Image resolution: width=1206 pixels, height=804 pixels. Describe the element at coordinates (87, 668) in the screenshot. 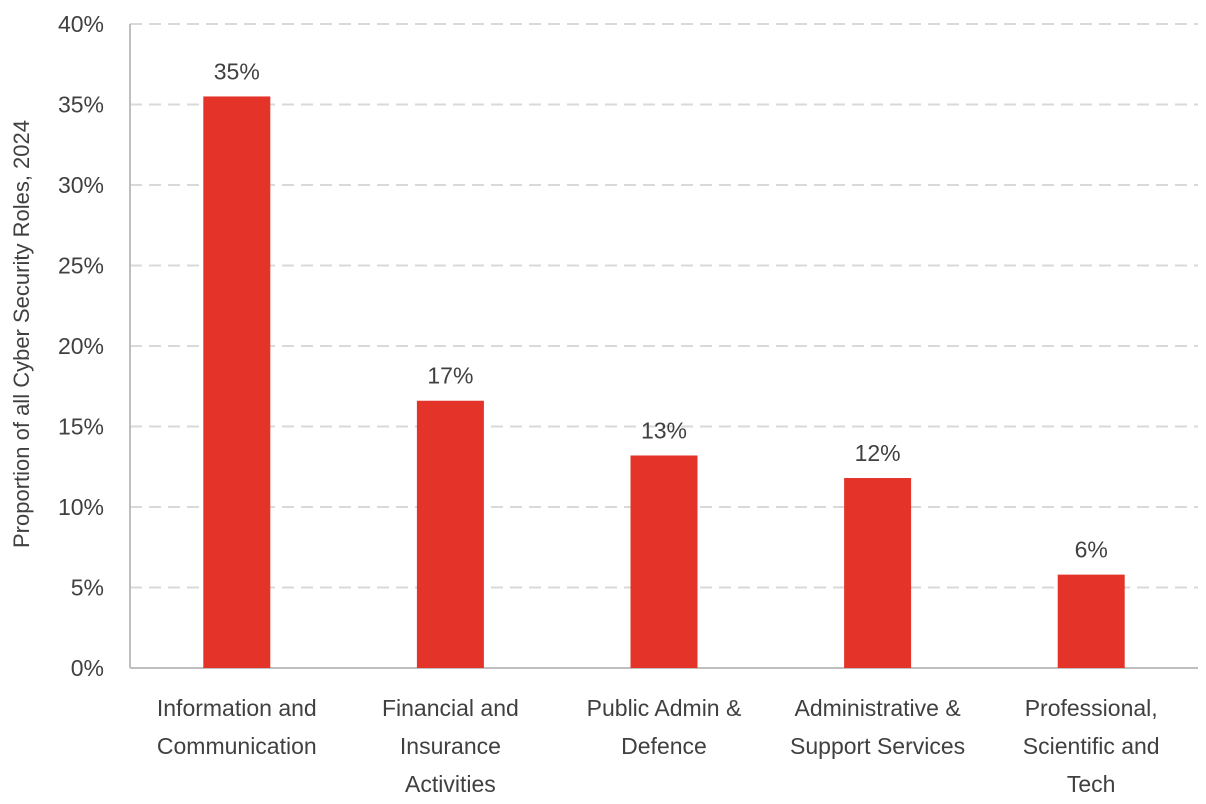

I see `y-tick-label: 0%` at that location.